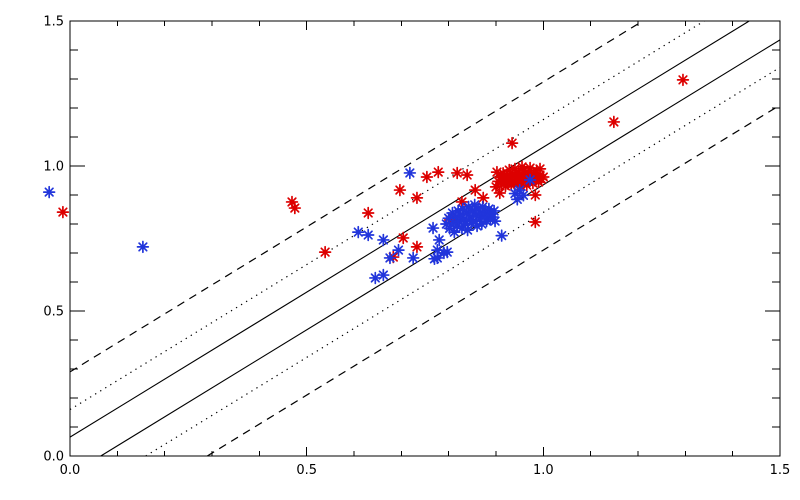 The height and width of the screenshot is (500, 800). Describe the element at coordinates (53, 312) in the screenshot. I see `y-axis-tick-label: 0.5` at that location.